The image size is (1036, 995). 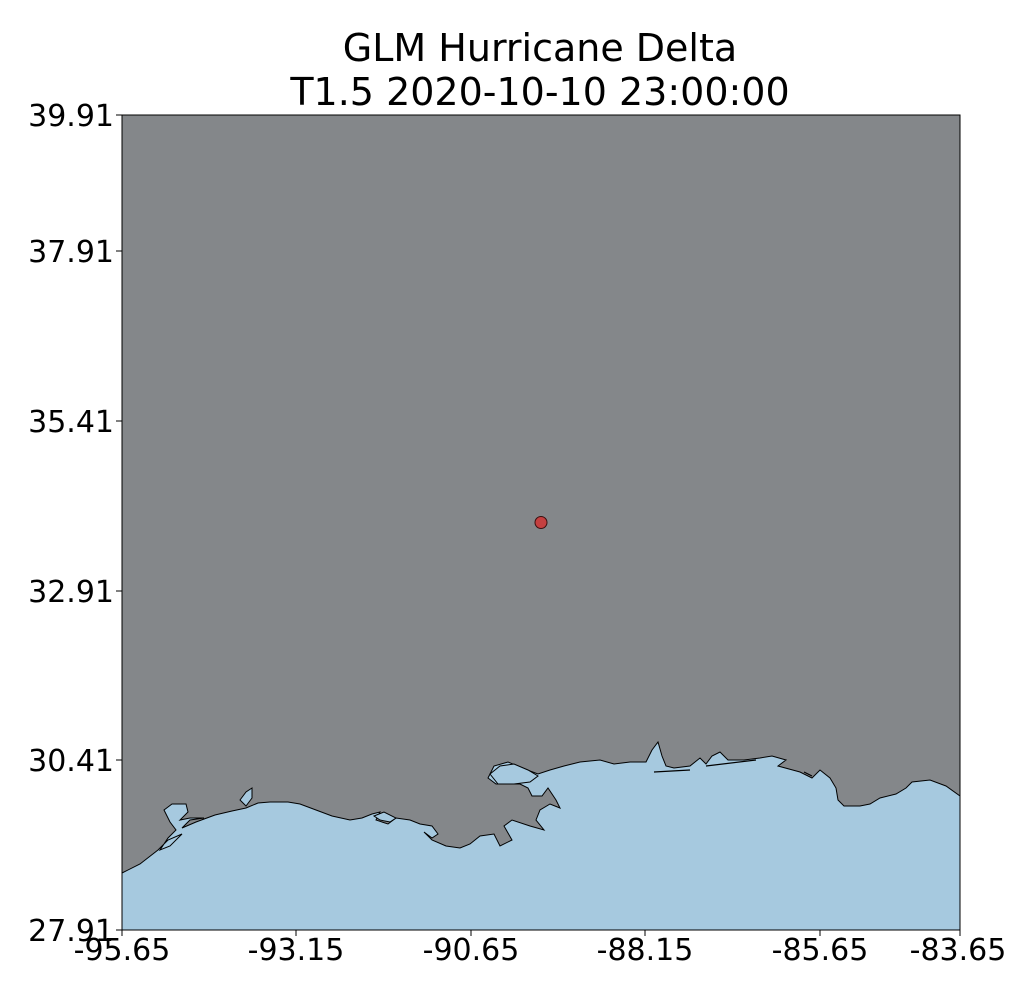 I want to click on x-tick-label: -90.65, so click(x=471, y=950).